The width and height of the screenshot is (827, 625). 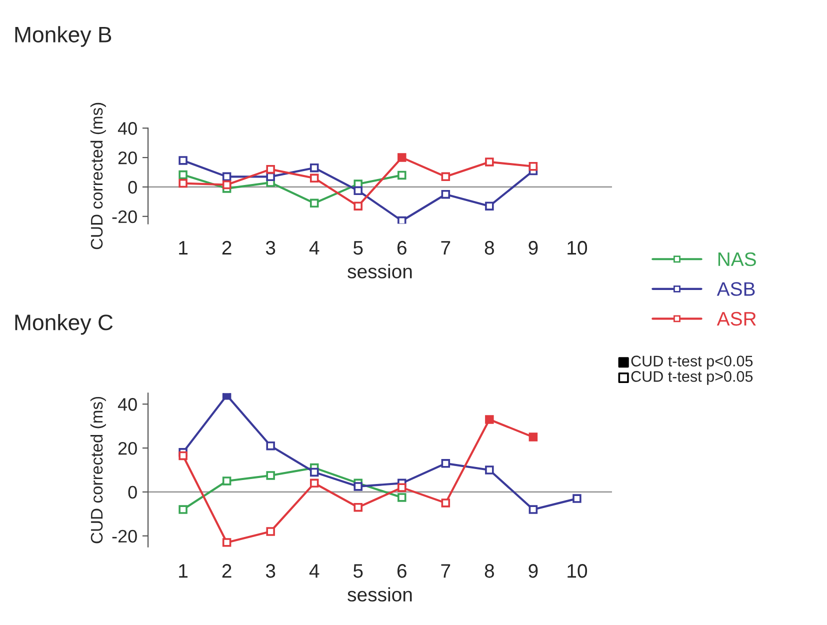 What do you see at coordinates (736, 319) in the screenshot?
I see `legend-label: ASR` at bounding box center [736, 319].